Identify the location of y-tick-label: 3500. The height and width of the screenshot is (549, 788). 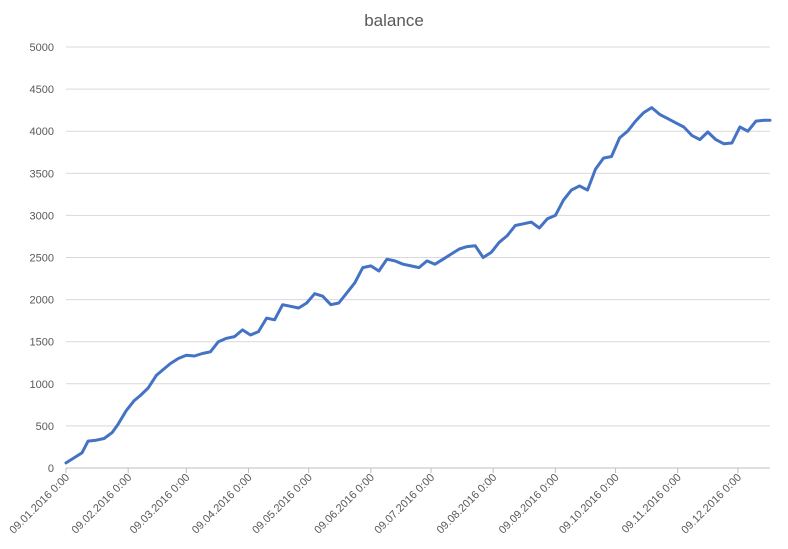
(42, 174).